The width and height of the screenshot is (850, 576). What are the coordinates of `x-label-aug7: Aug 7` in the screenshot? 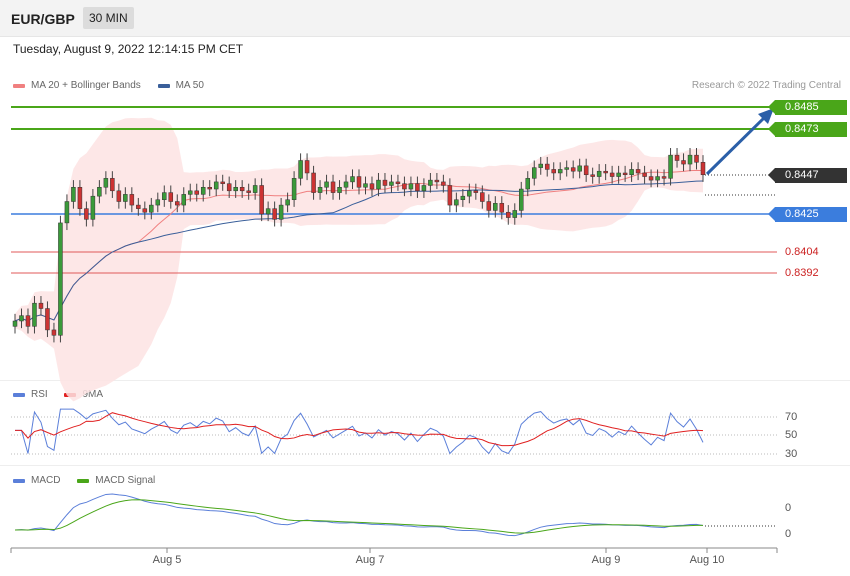 It's located at (370, 560).